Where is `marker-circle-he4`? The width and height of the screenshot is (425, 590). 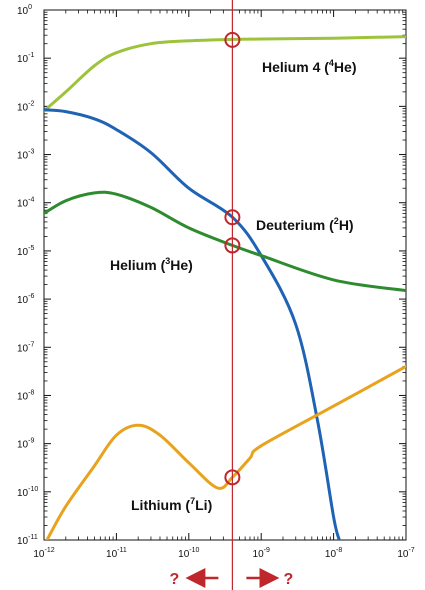 marker-circle-he4 is located at coordinates (232, 39).